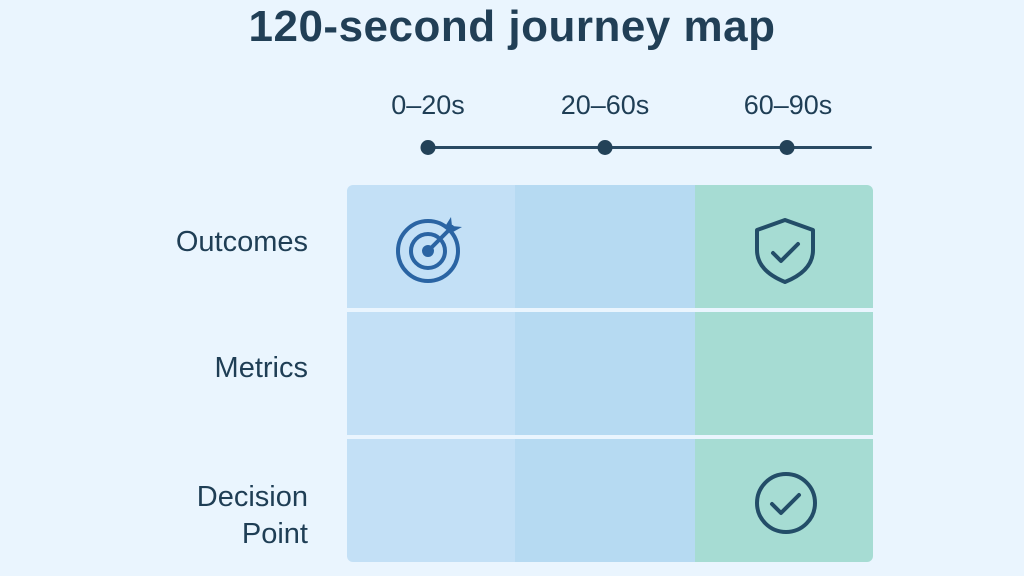 The image size is (1024, 576). What do you see at coordinates (605, 105) in the screenshot?
I see `stage-label-20-60s: 20–60s` at bounding box center [605, 105].